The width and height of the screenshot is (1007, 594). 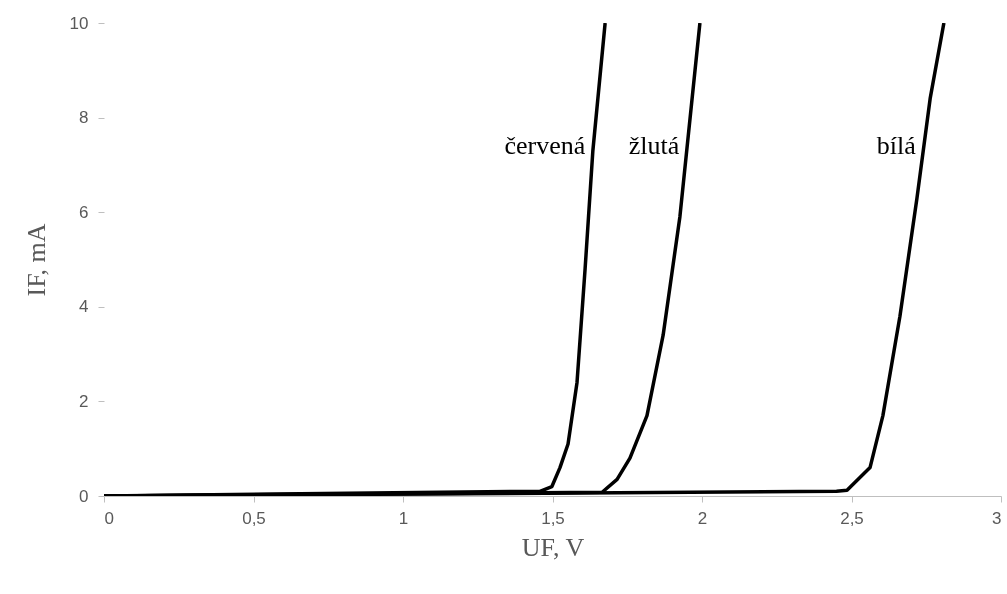 I want to click on y-tick-label: 8, so click(x=84, y=118).